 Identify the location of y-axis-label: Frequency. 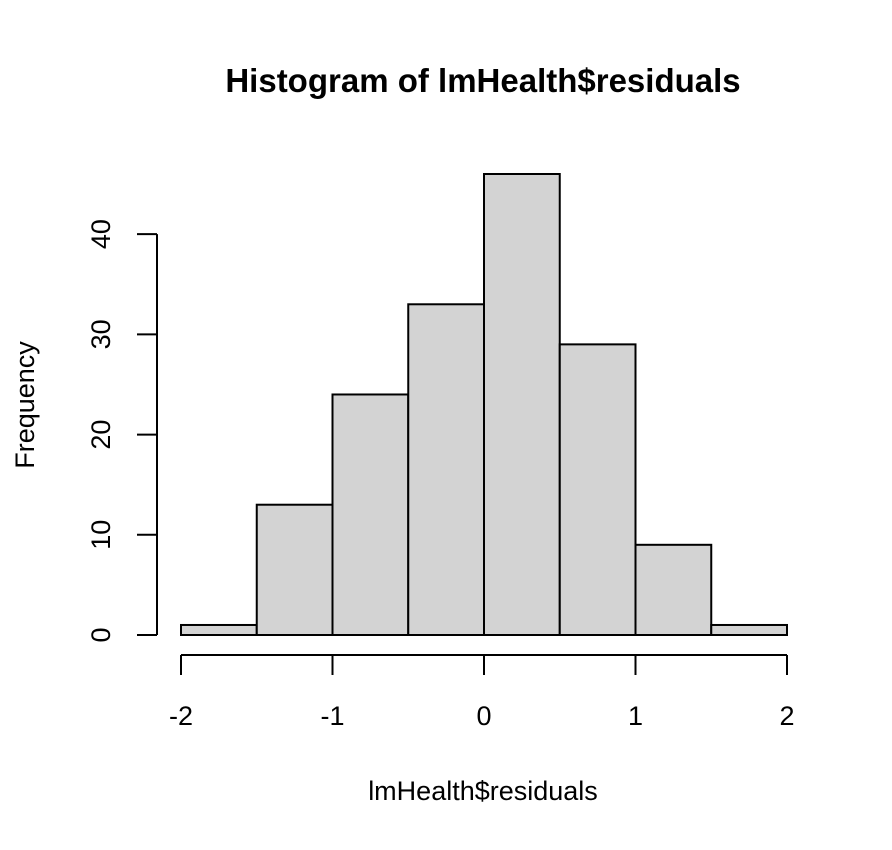
(25, 405).